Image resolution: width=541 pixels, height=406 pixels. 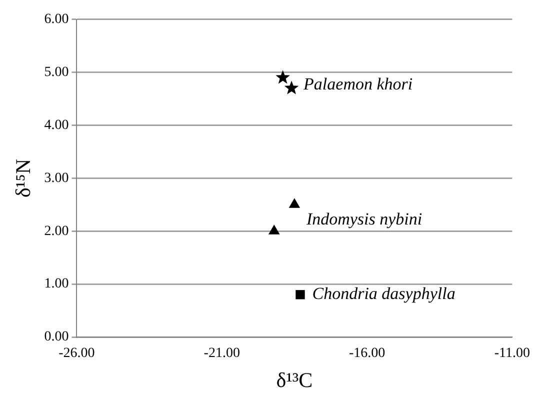 I want to click on x-tick-label: -11.00, so click(x=512, y=354).